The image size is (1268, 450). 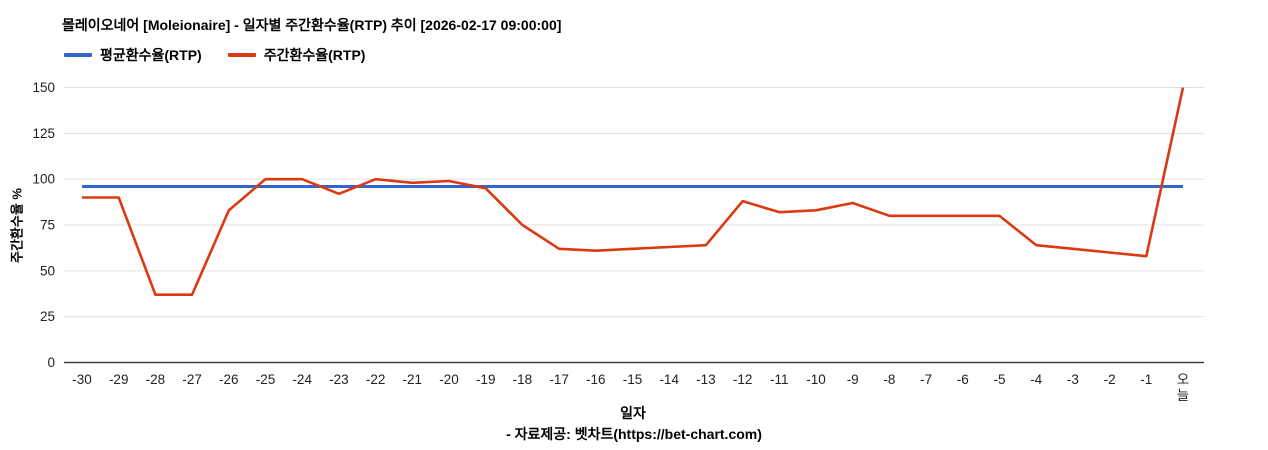 What do you see at coordinates (47, 316) in the screenshot?
I see `y-tick-label-25: 25` at bounding box center [47, 316].